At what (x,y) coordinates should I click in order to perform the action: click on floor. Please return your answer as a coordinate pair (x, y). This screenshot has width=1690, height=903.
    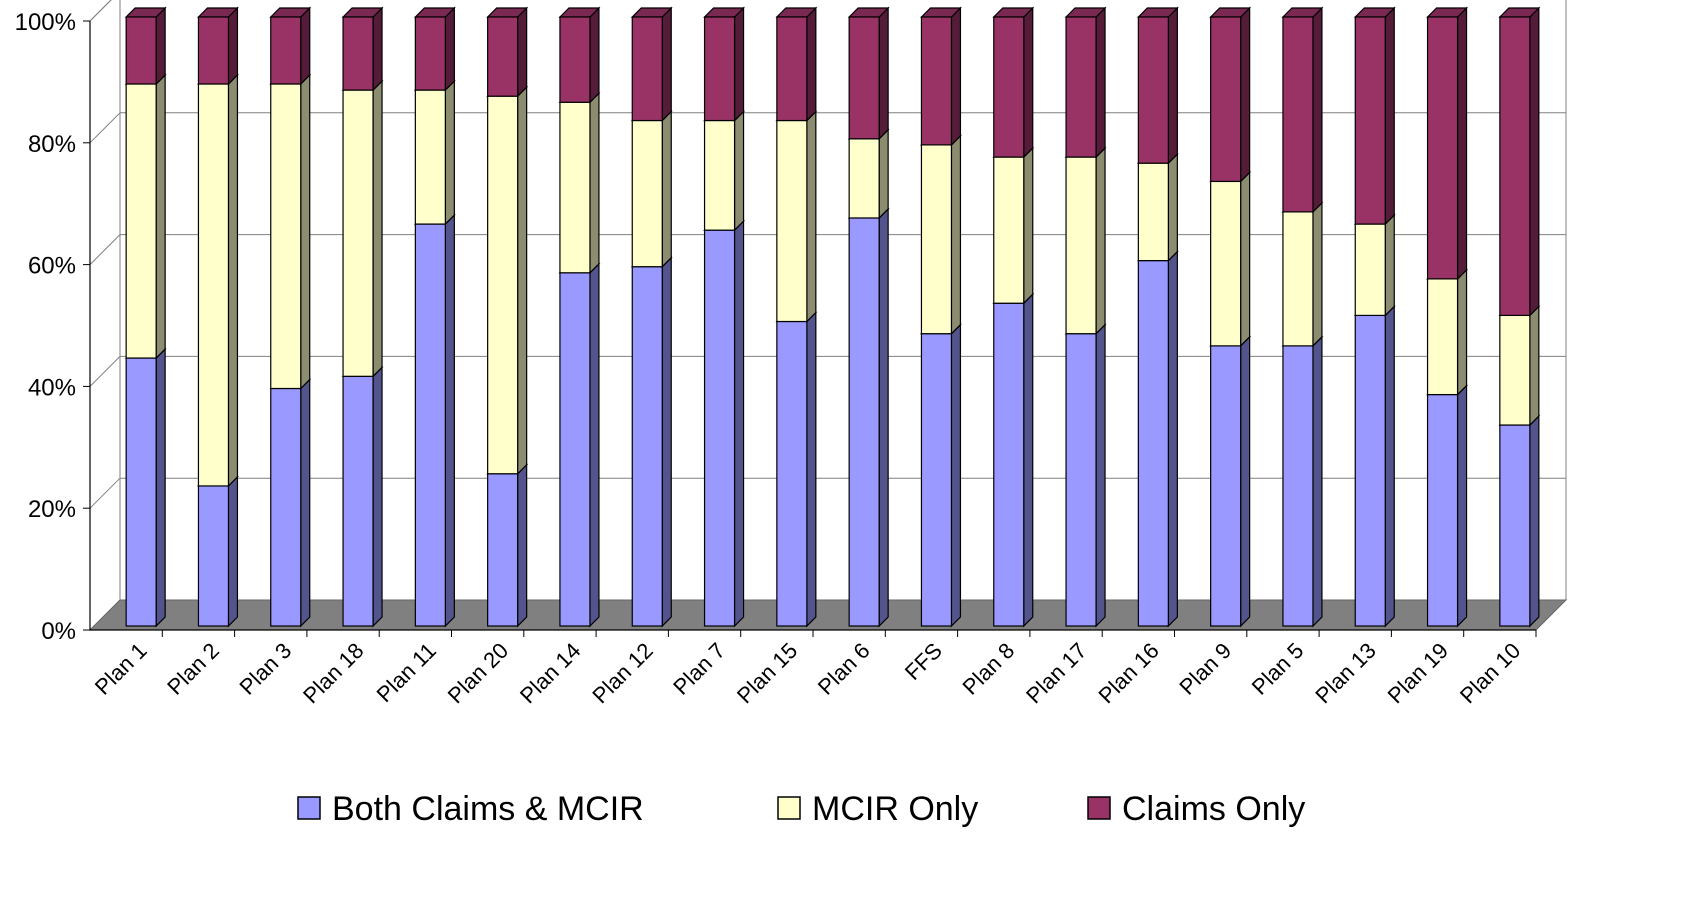
    Looking at the image, I should click on (828, 615).